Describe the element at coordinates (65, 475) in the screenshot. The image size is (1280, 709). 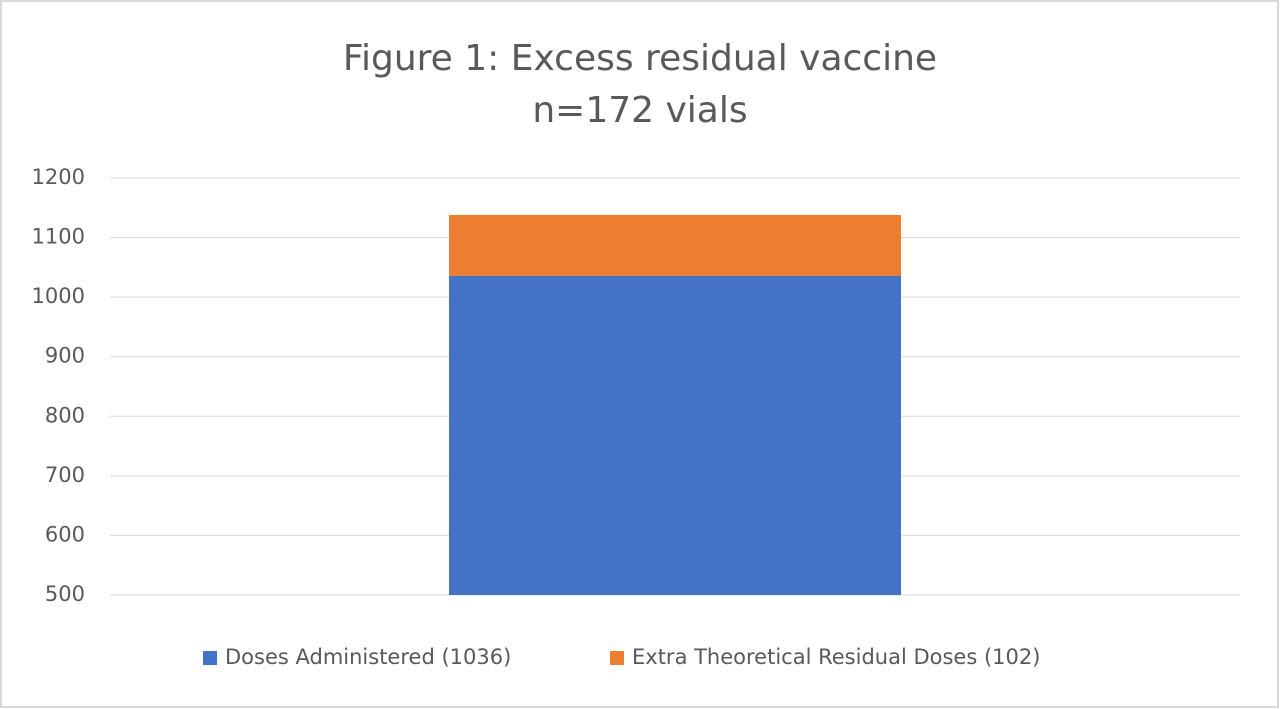
I see `y-tick-label: 700` at that location.